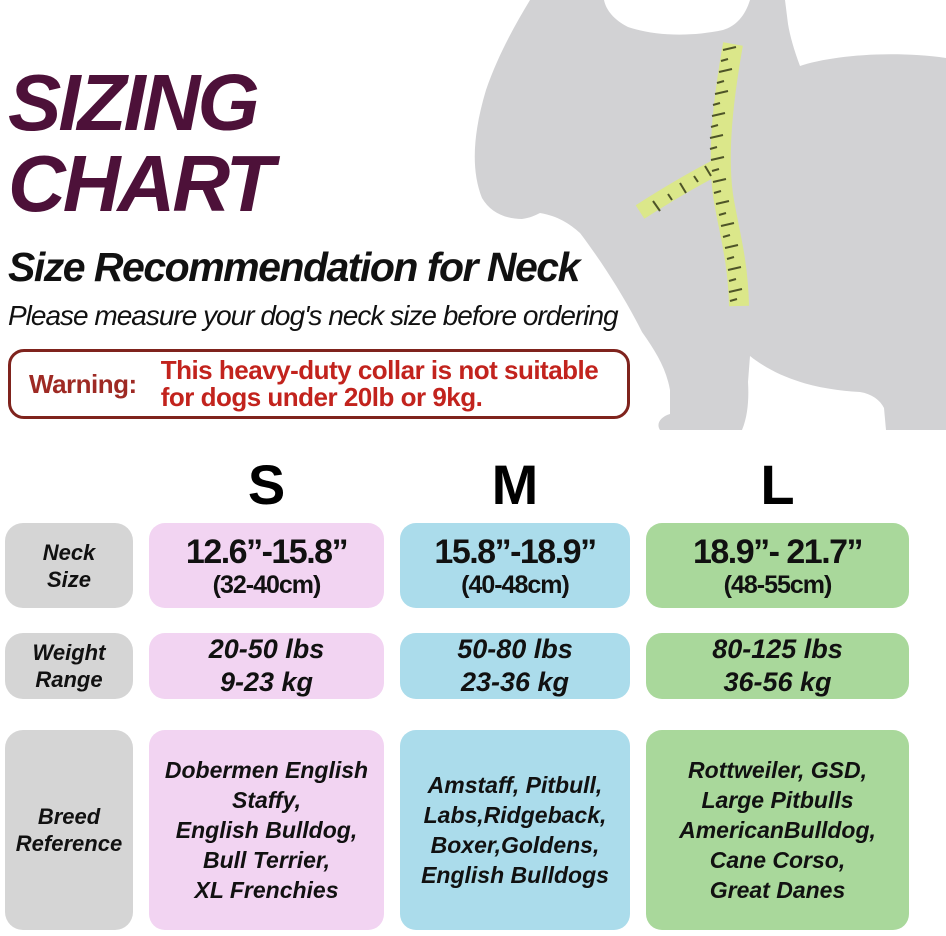 Image resolution: width=946 pixels, height=936 pixels. Describe the element at coordinates (267, 584) in the screenshot. I see `neck-size-cm: (32-40cm)` at that location.